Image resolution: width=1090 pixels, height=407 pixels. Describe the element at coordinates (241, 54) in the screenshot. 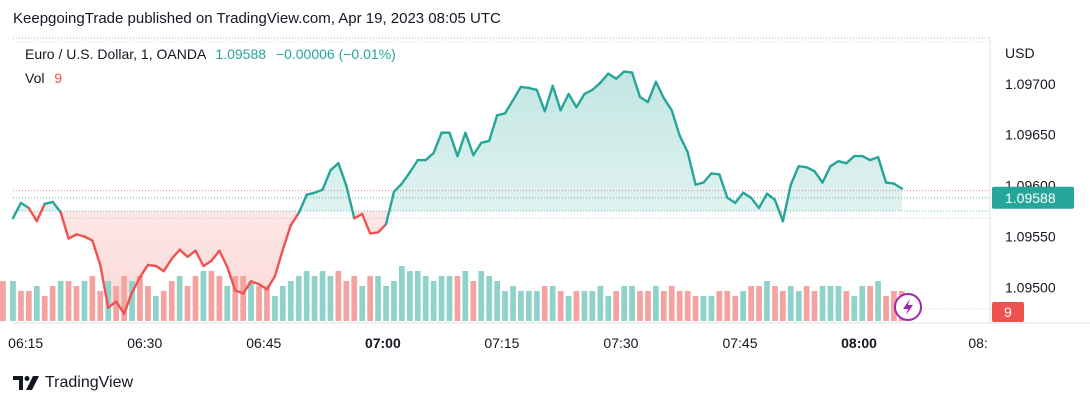

I see `last-price: 1.09588` at that location.